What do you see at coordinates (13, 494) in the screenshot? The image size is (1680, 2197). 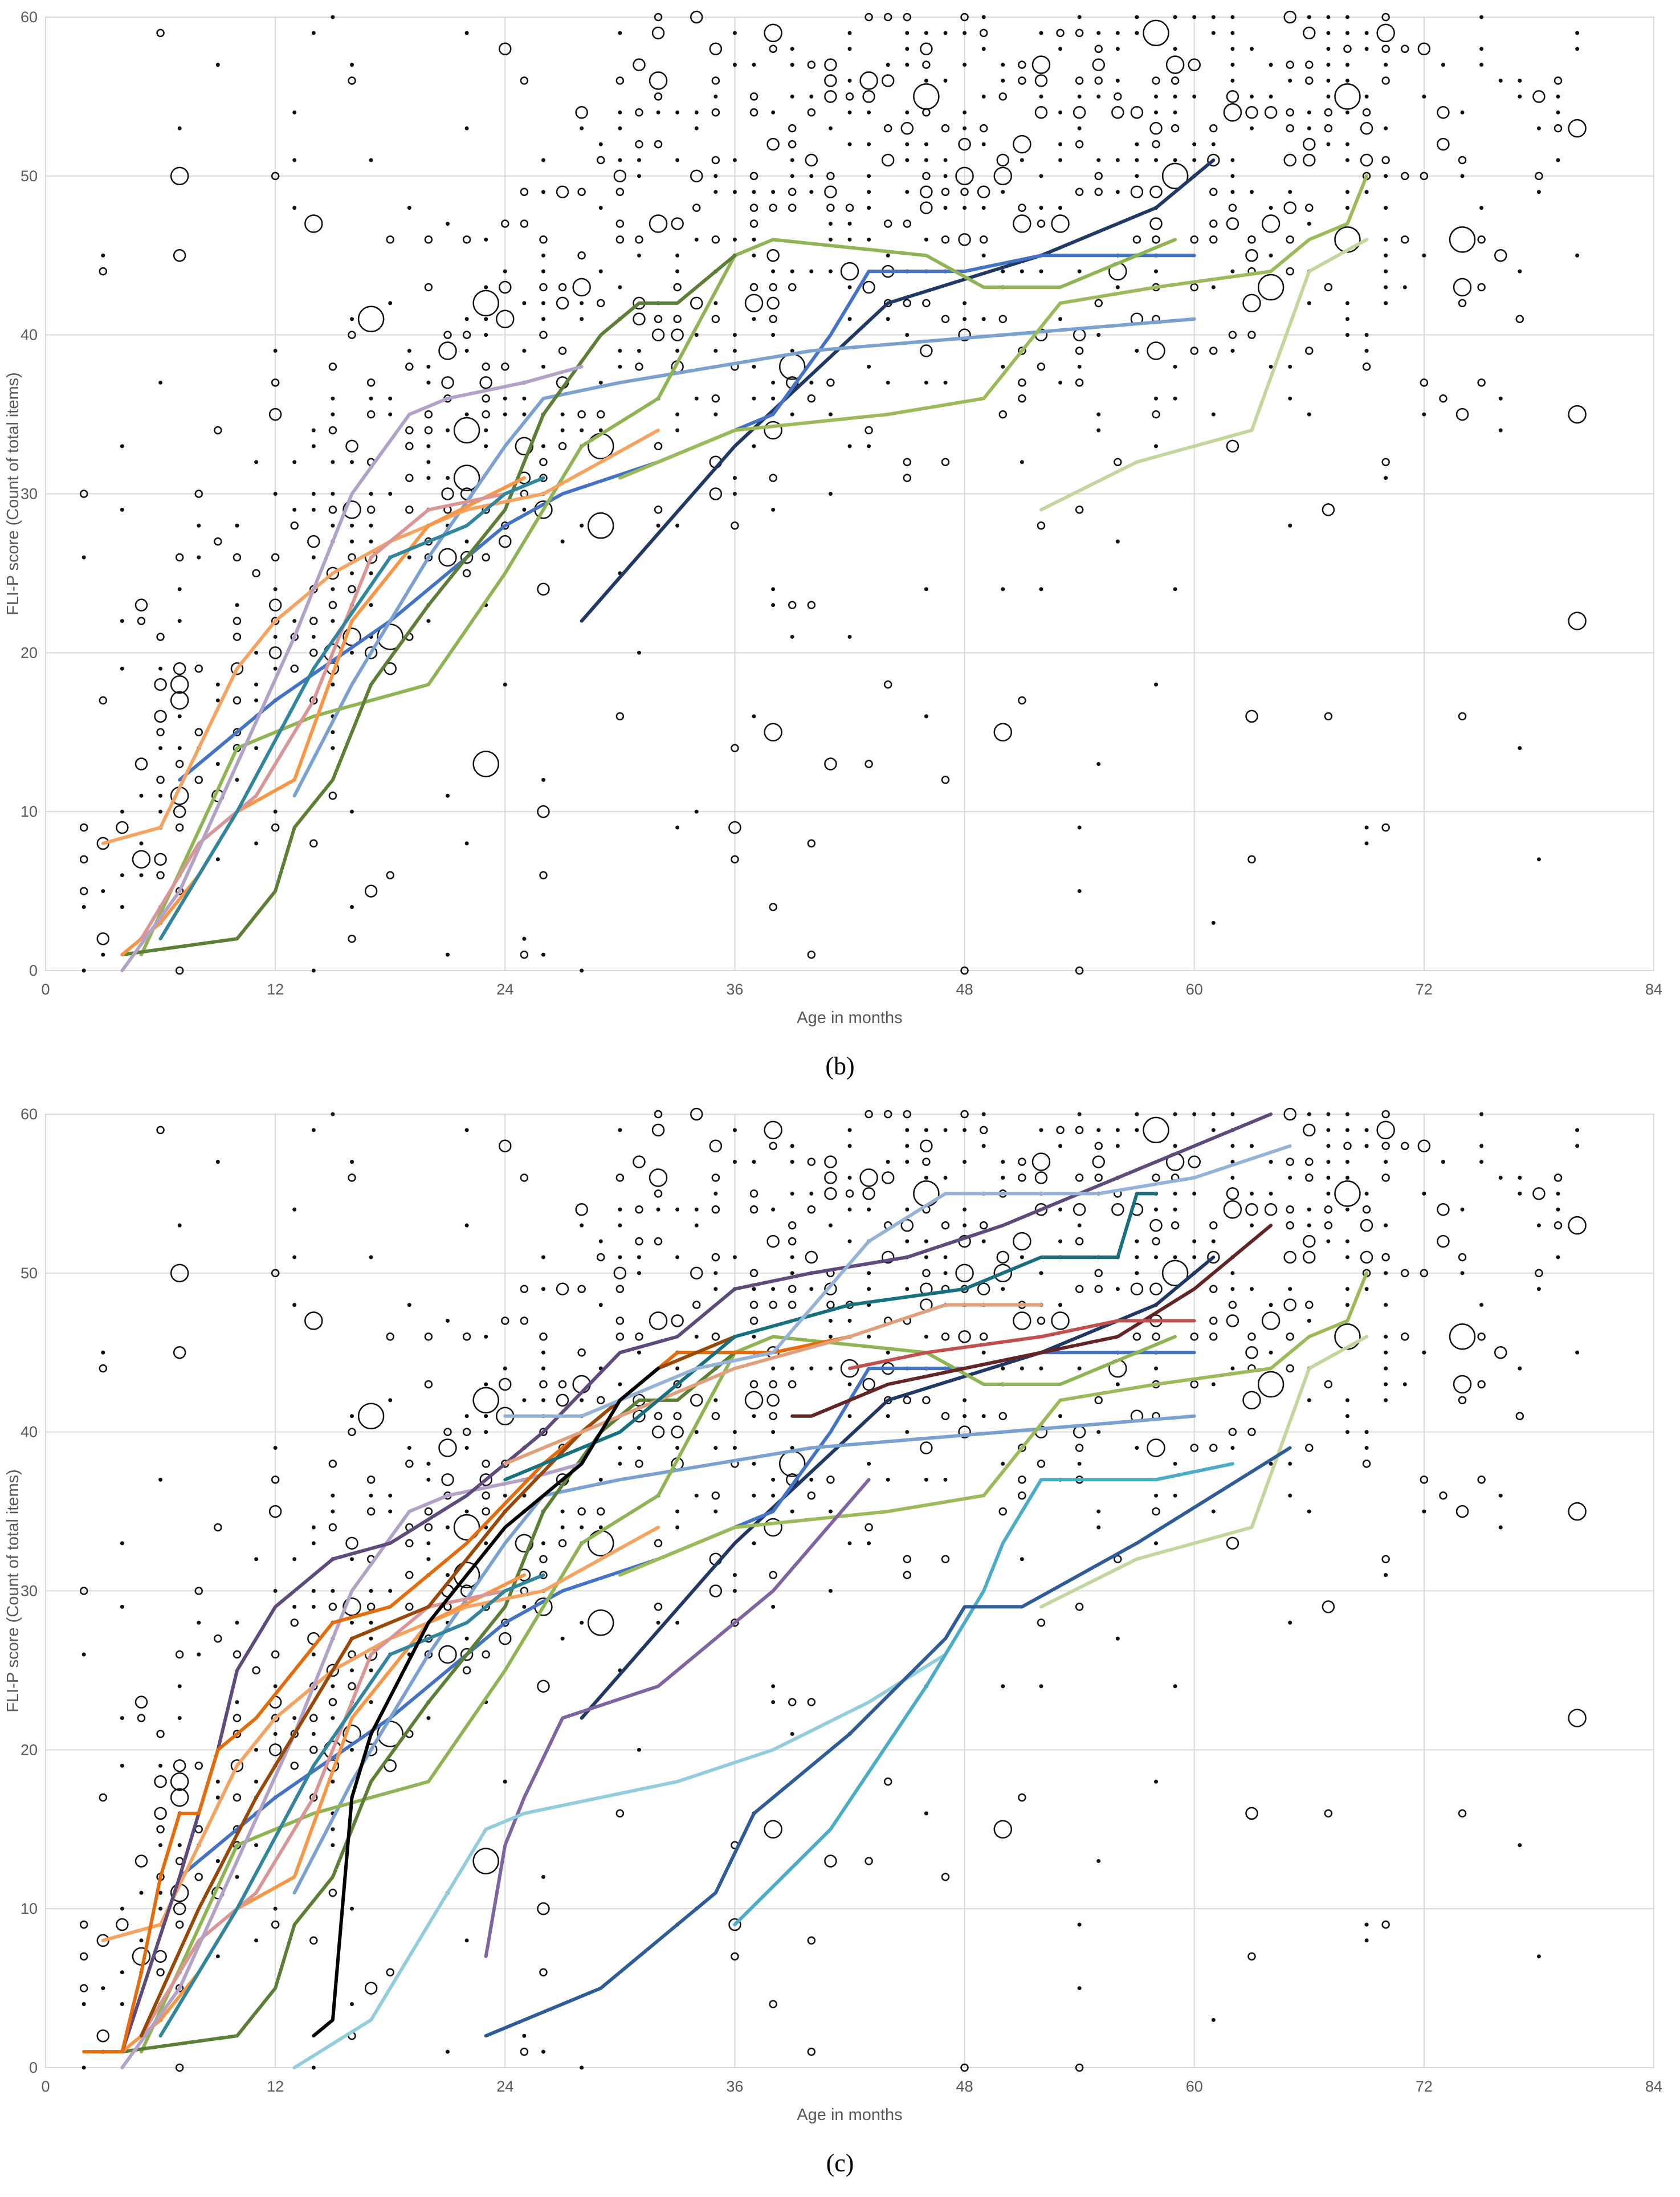 I see `y-axis-title: FLI-P score (Count of total items)` at bounding box center [13, 494].